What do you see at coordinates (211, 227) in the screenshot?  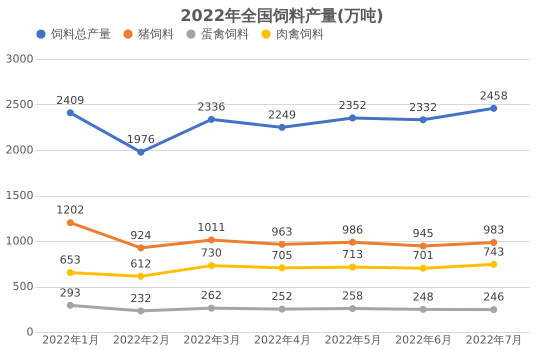 I see `data-label: 1011` at bounding box center [211, 227].